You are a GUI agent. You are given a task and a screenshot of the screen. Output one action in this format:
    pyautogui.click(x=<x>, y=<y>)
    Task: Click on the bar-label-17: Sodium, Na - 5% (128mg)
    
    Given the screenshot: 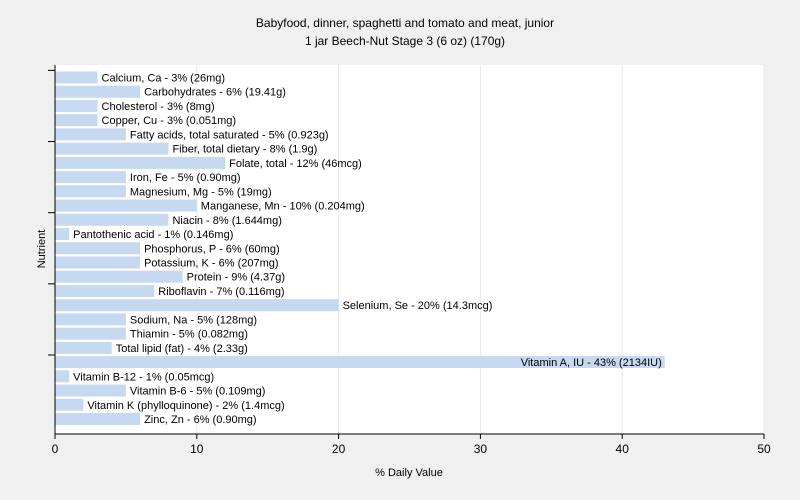 What is the action you would take?
    pyautogui.click(x=193, y=320)
    